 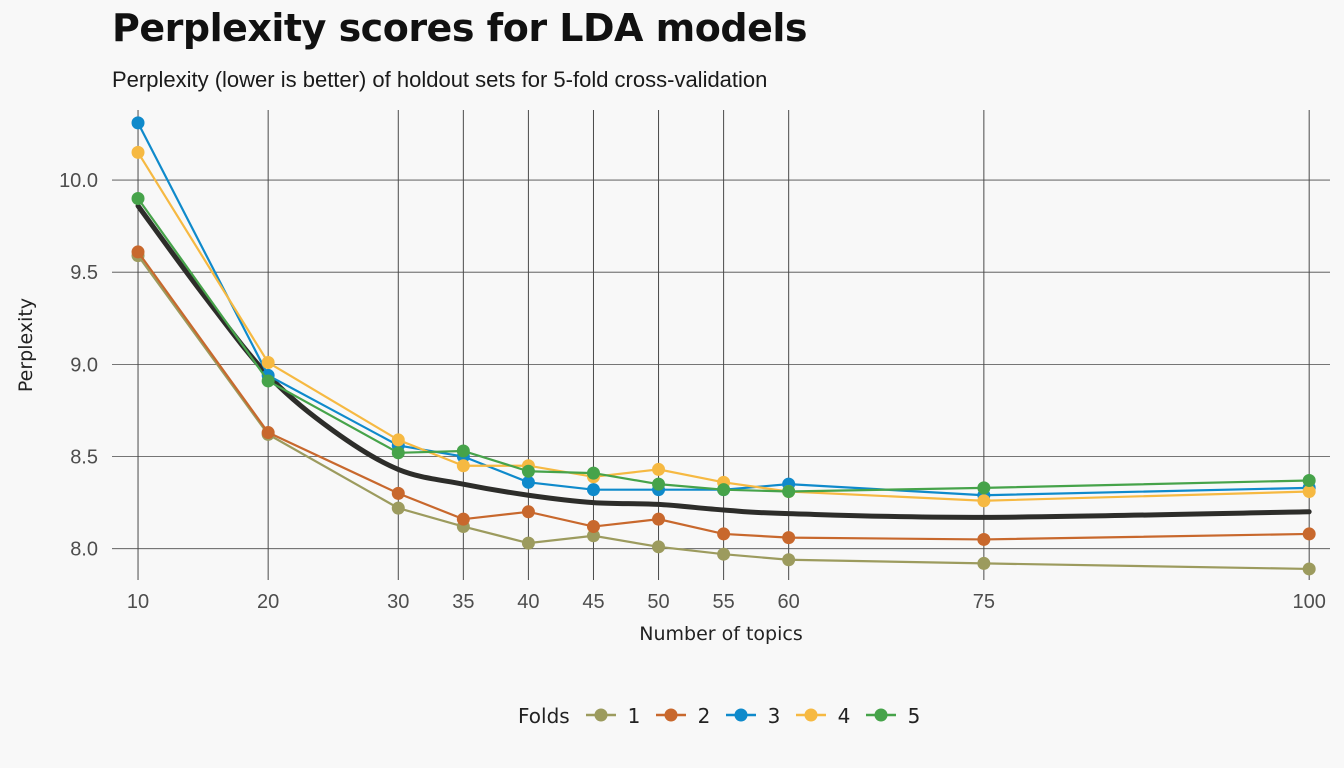 What do you see at coordinates (704, 716) in the screenshot?
I see `legend-label: 2` at bounding box center [704, 716].